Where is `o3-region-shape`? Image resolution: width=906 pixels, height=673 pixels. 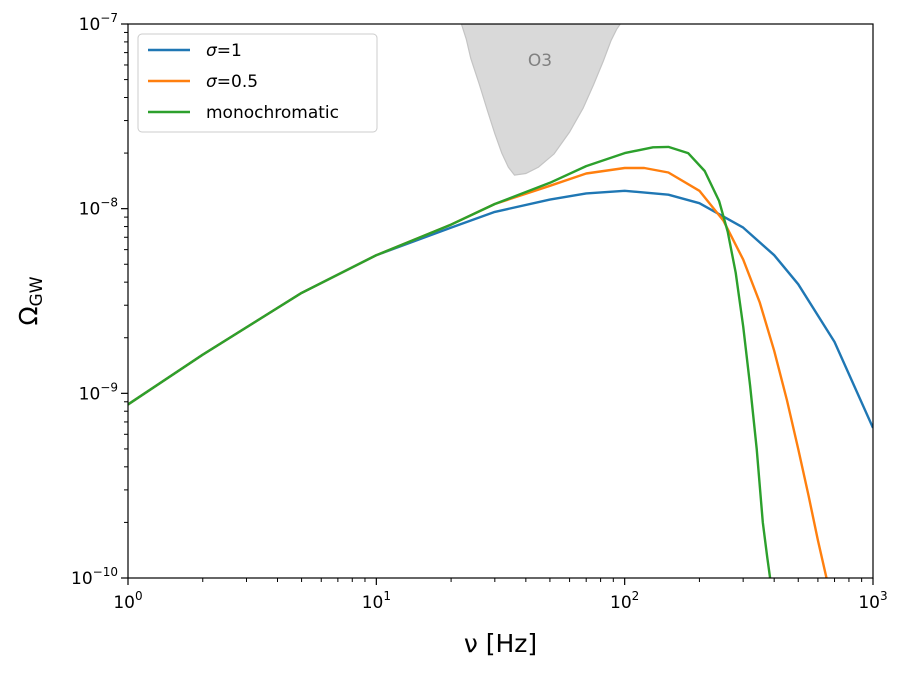 o3-region-shape is located at coordinates (541, 100).